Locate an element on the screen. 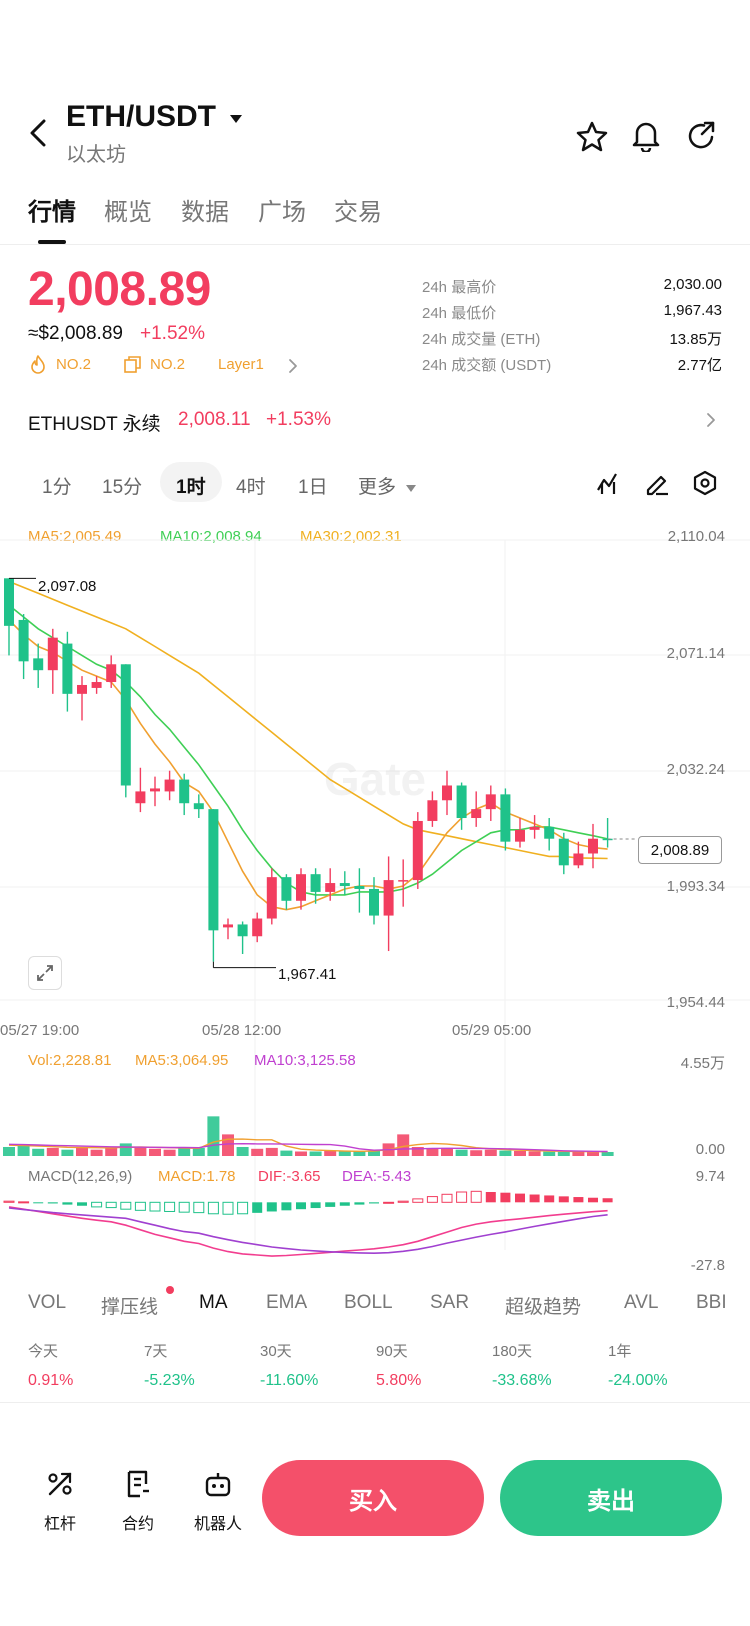 The image size is (750, 1626). buy-button: 买入 is located at coordinates (373, 1498).